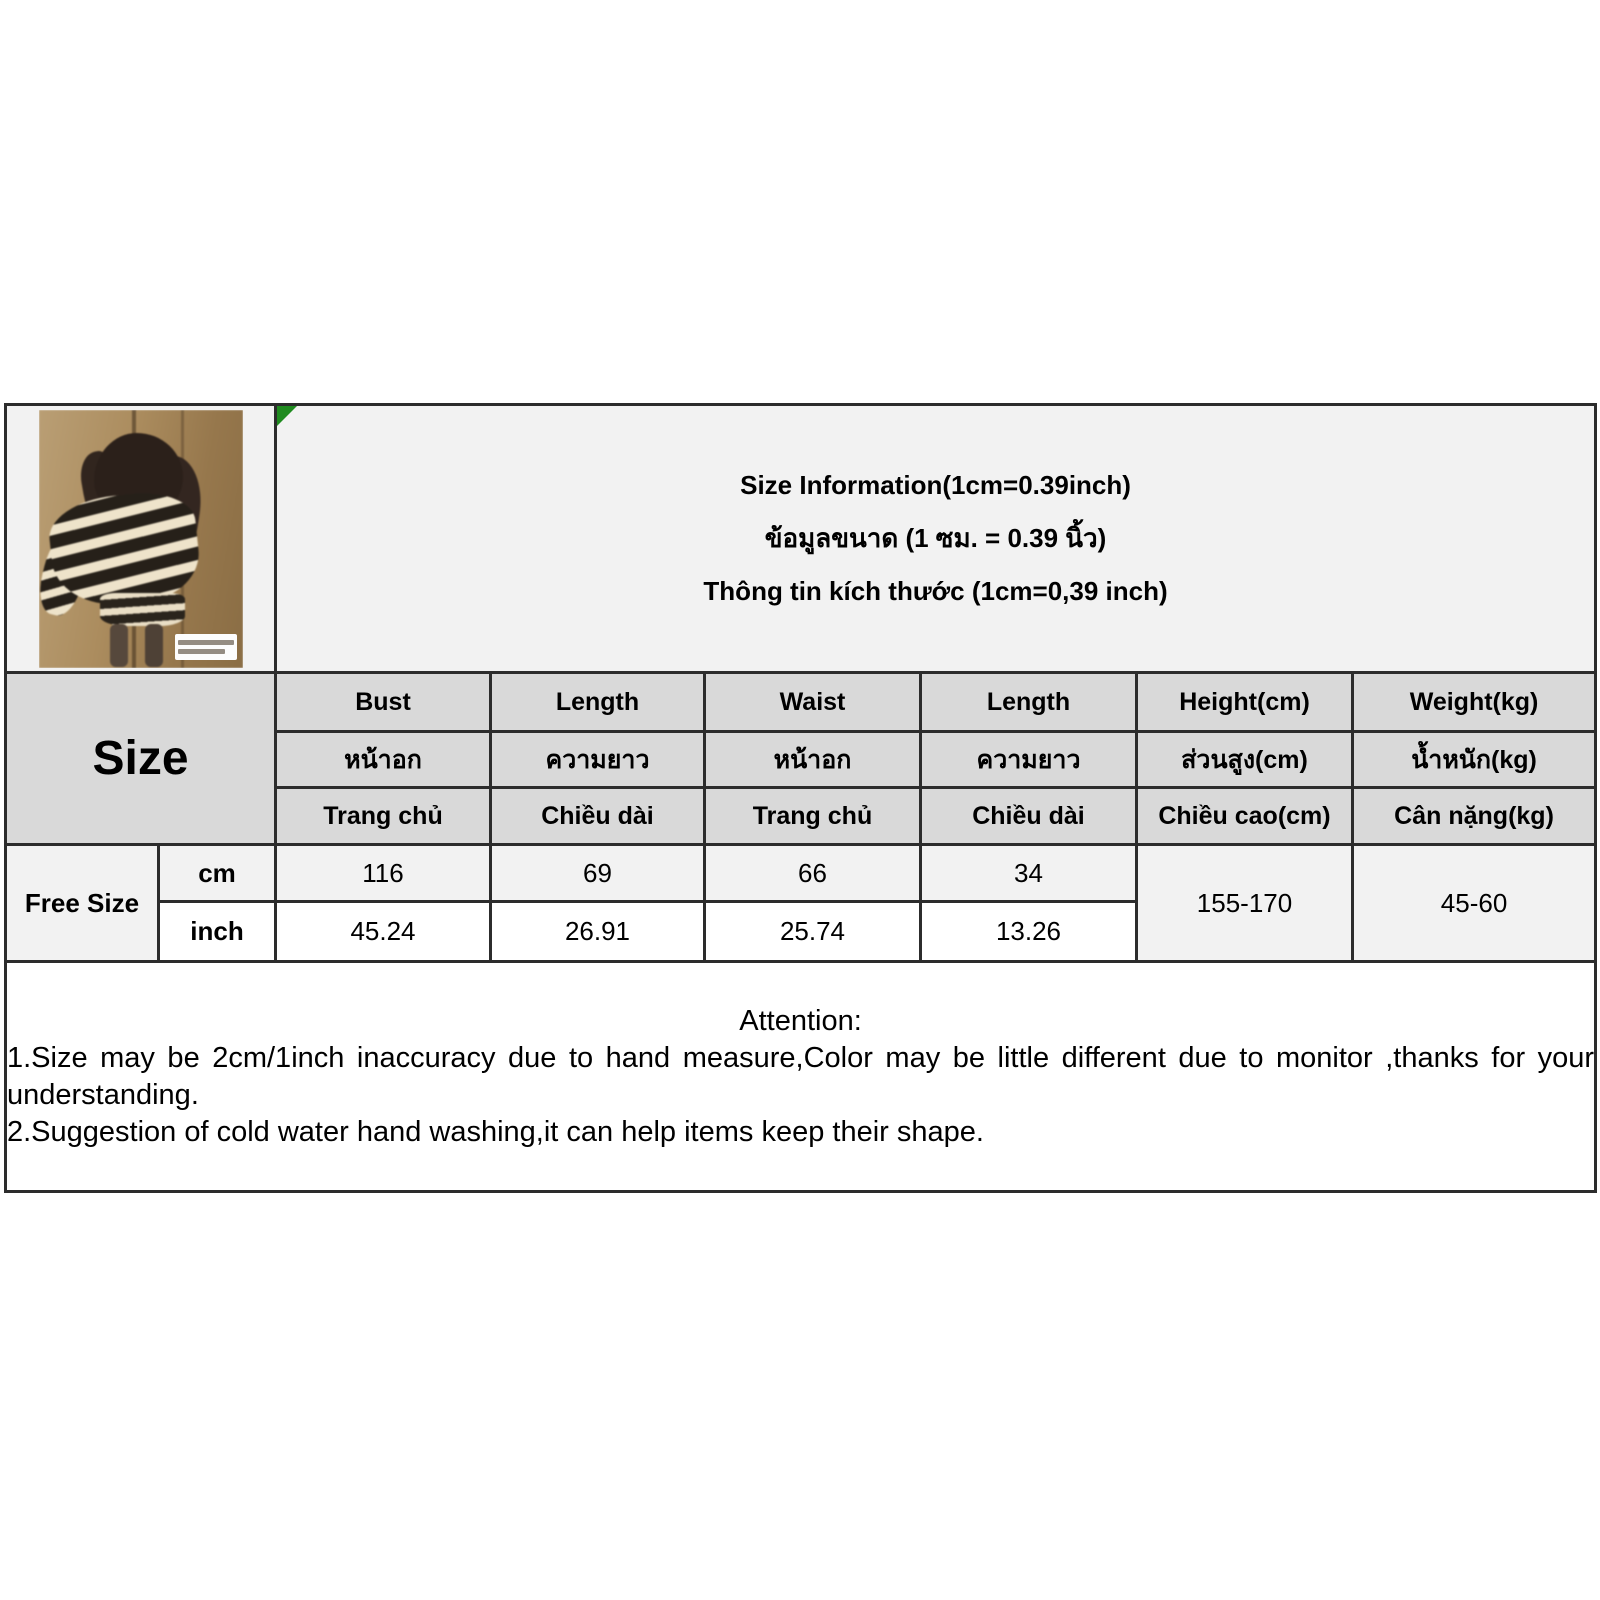 The image size is (1600, 1600). I want to click on product-code-label, so click(205, 646).